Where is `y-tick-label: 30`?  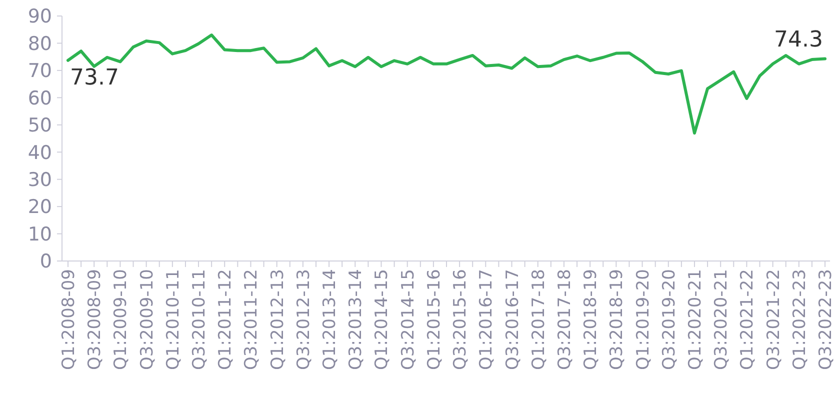
y-tick-label: 30 is located at coordinates (40, 179).